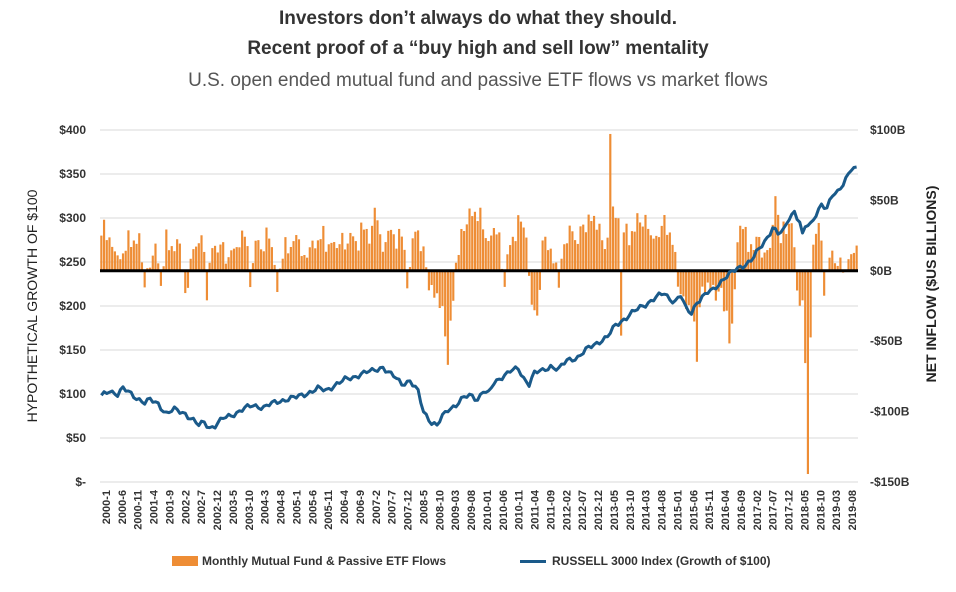  I want to click on x-tick-label: 2000-11, so click(139, 510).